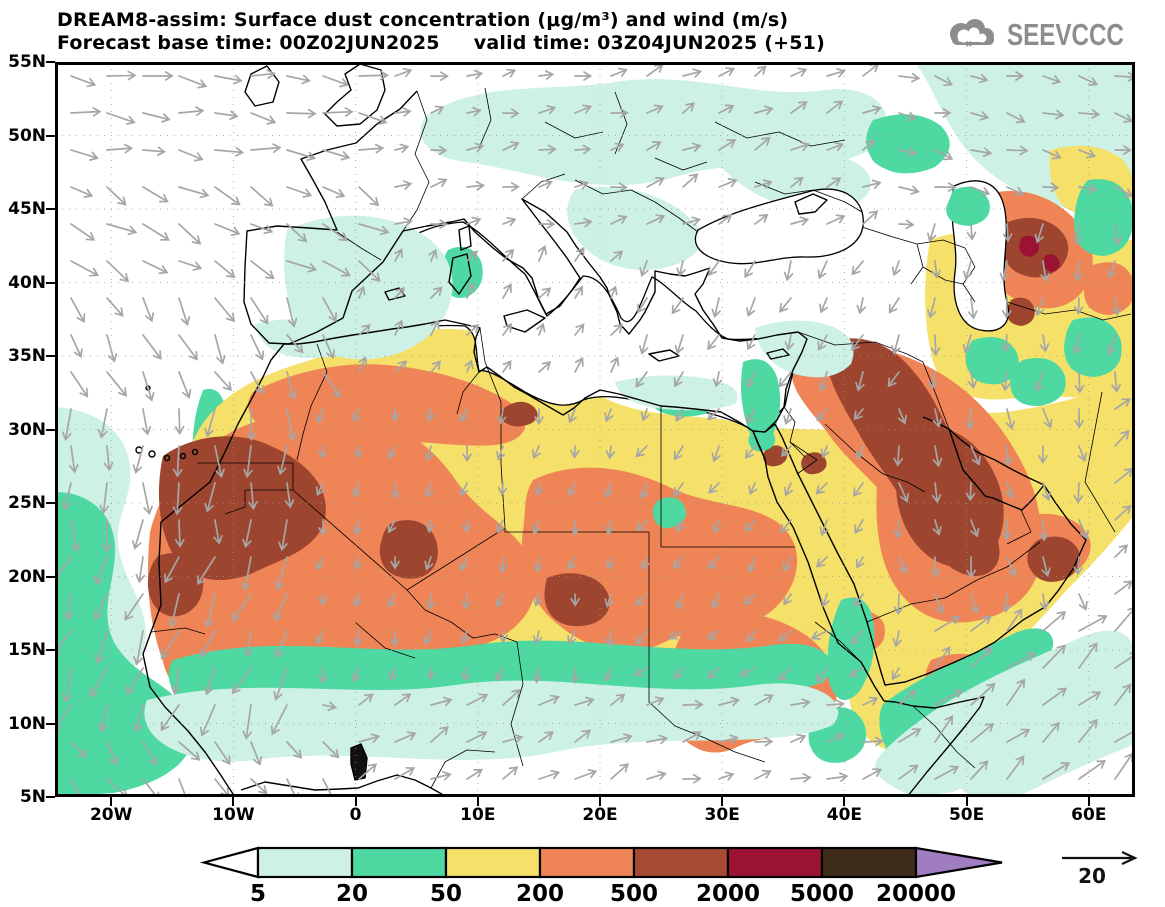 Image resolution: width=1165 pixels, height=907 pixels. What do you see at coordinates (258, 894) in the screenshot?
I see `legend-level-label: 5` at bounding box center [258, 894].